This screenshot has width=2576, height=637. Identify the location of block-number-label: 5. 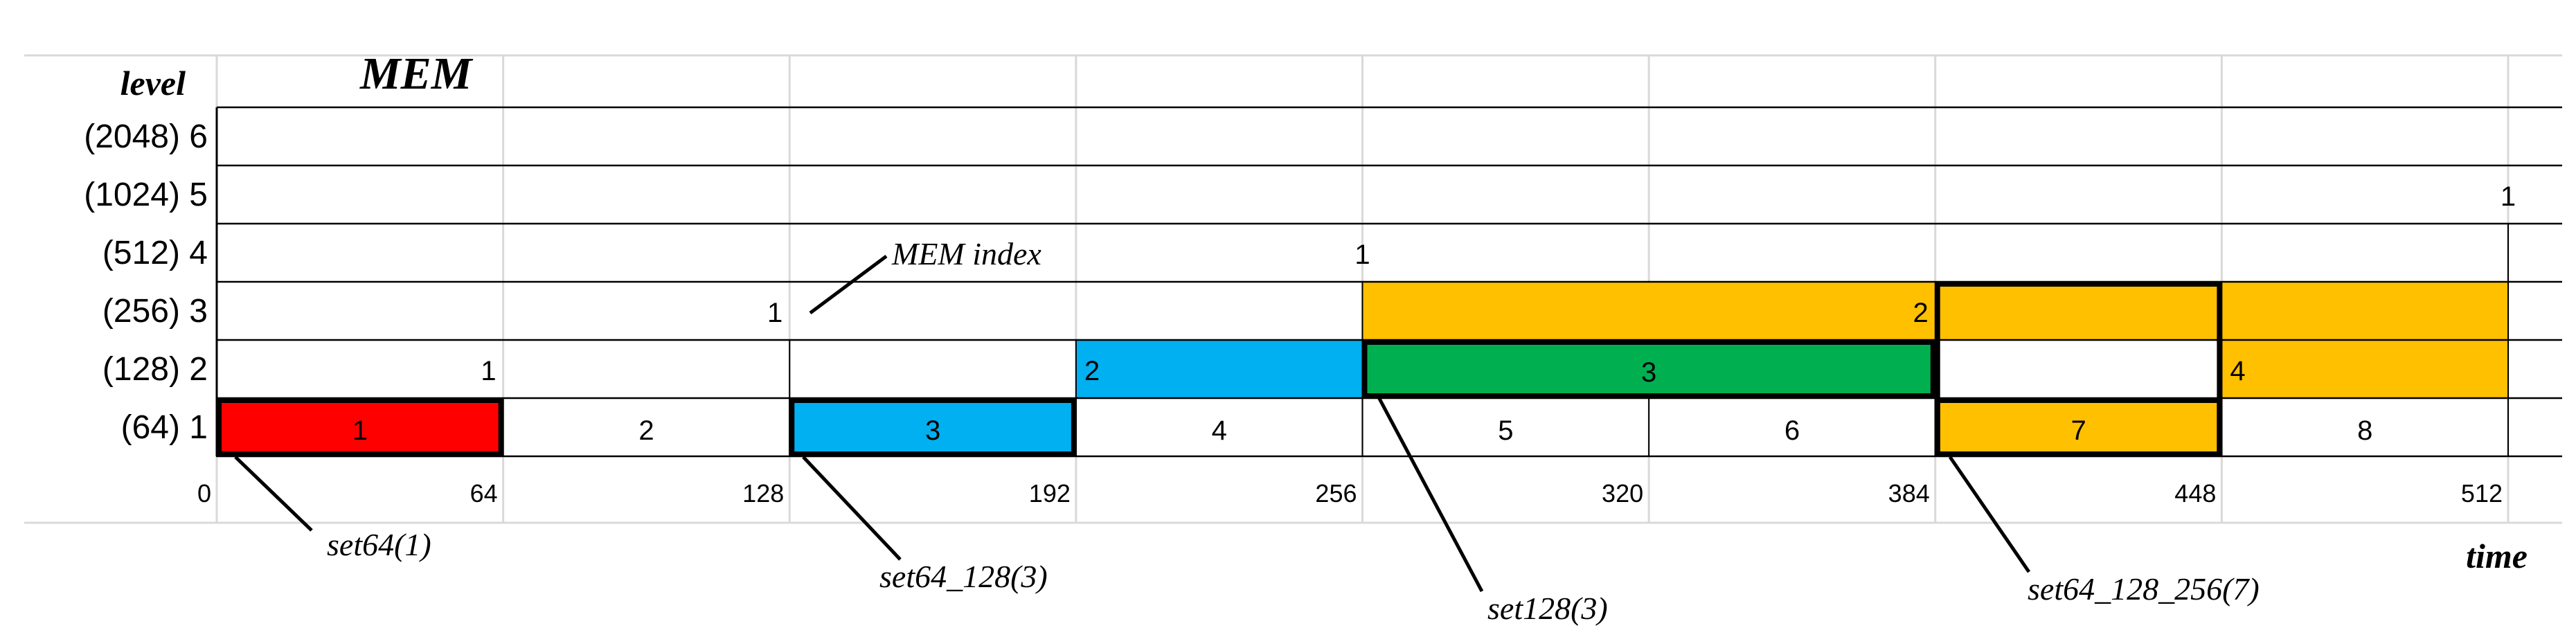
(1505, 431).